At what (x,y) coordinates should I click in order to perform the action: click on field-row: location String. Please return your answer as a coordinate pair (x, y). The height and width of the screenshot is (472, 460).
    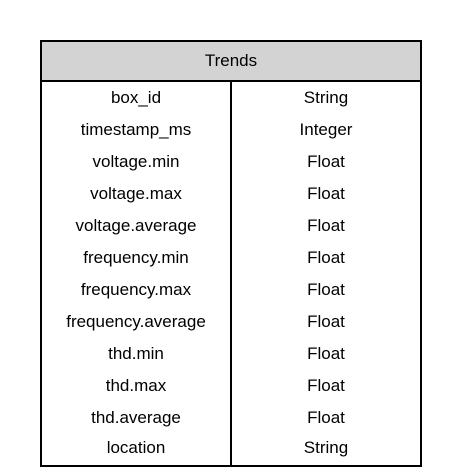
    Looking at the image, I should click on (231, 448).